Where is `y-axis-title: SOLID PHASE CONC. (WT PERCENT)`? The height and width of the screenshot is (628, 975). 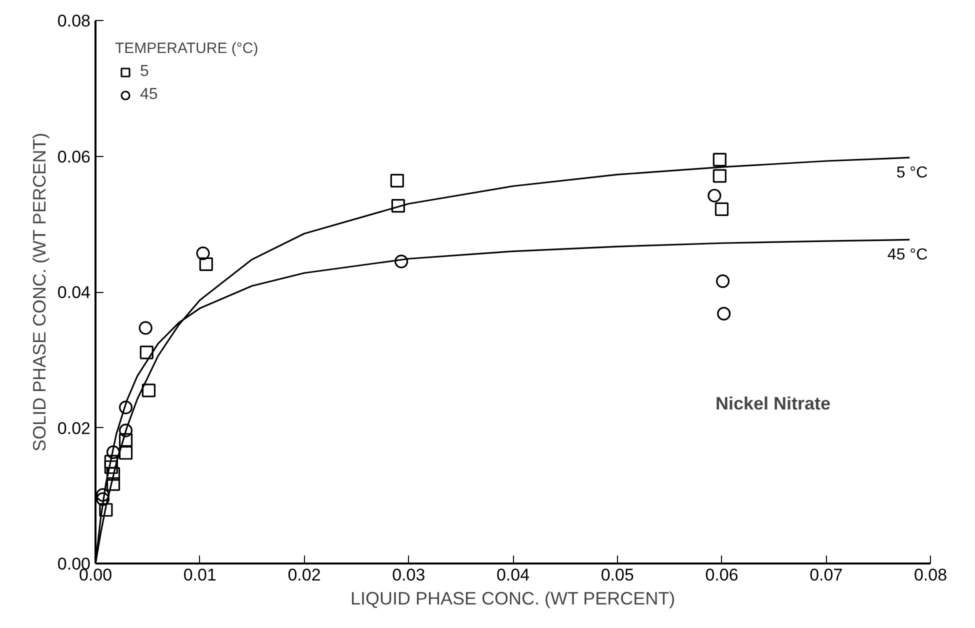
y-axis-title: SOLID PHASE CONC. (WT PERCENT) is located at coordinates (39, 292).